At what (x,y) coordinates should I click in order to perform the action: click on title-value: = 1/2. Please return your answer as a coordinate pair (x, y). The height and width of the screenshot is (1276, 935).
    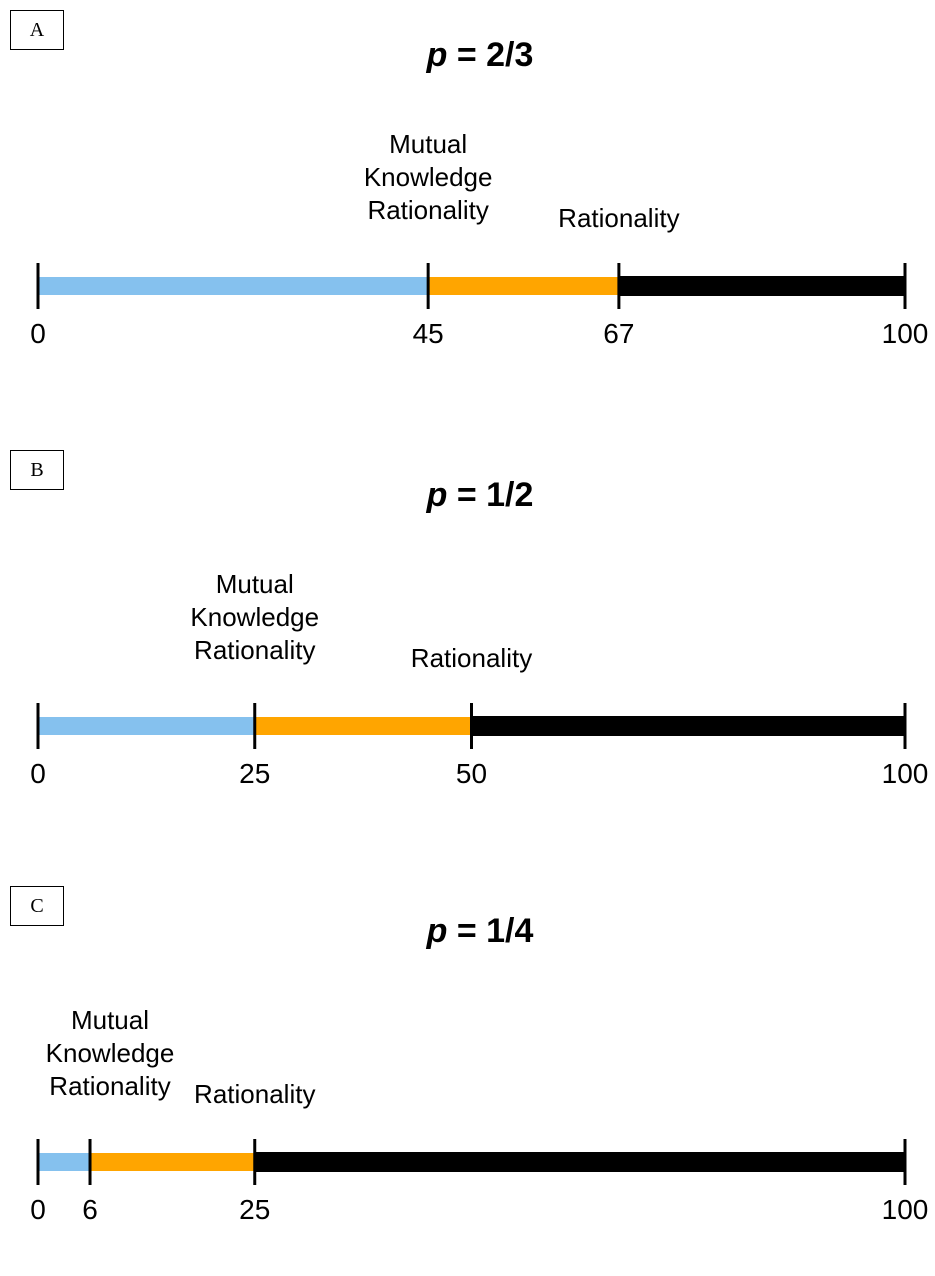
    Looking at the image, I should click on (490, 495).